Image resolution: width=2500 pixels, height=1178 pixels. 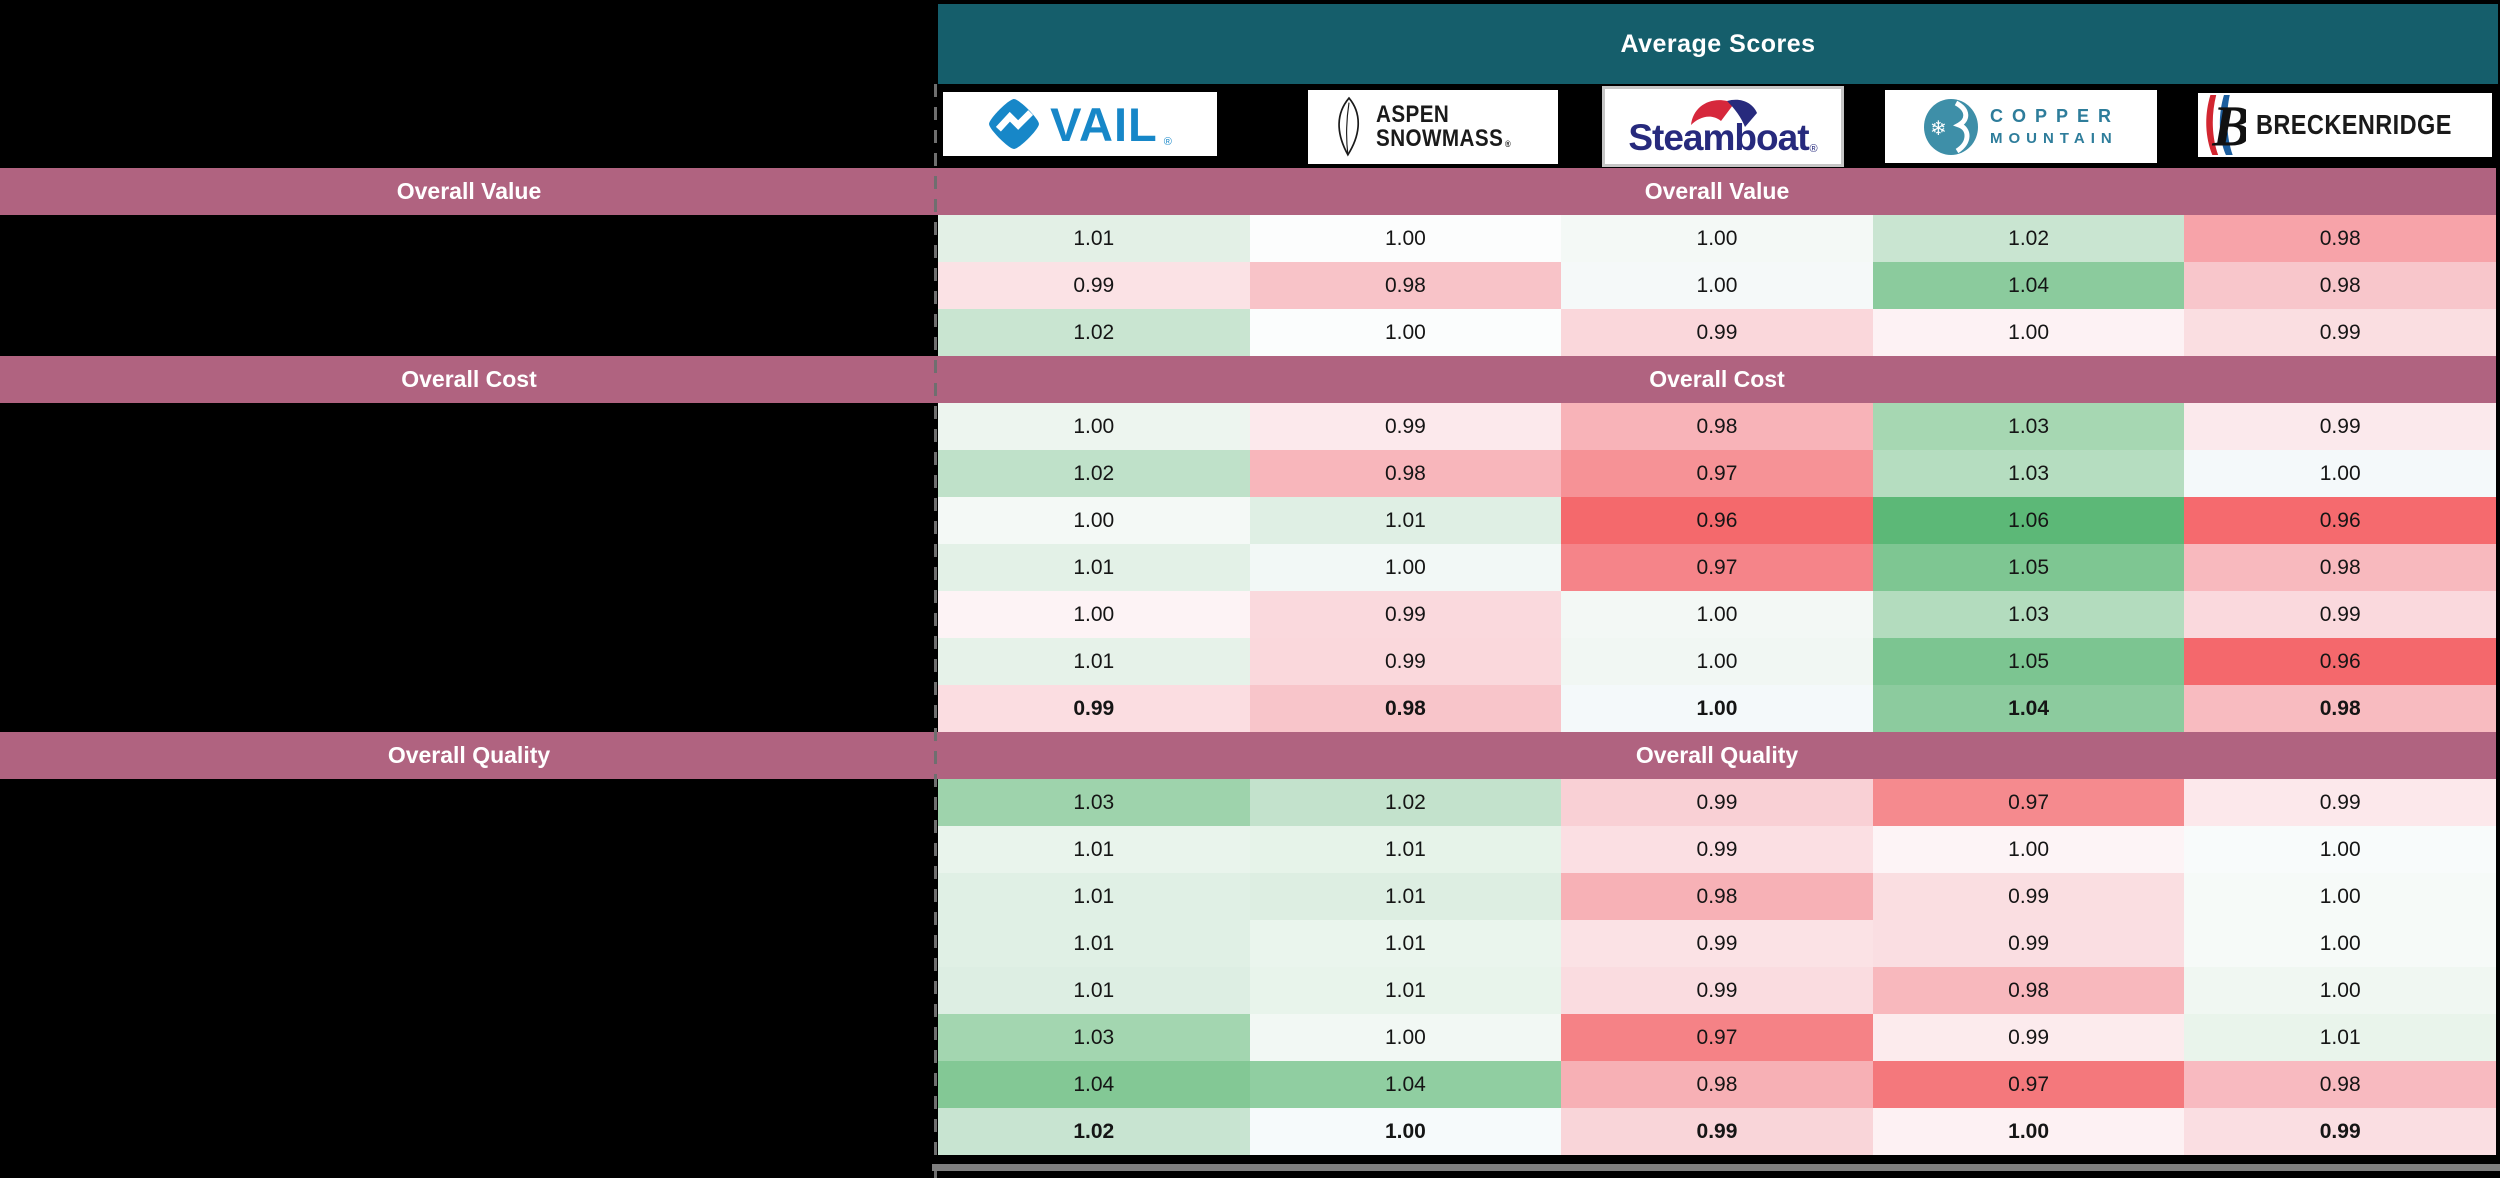 What do you see at coordinates (469, 379) in the screenshot?
I see `section-label-left: Overall Cost` at bounding box center [469, 379].